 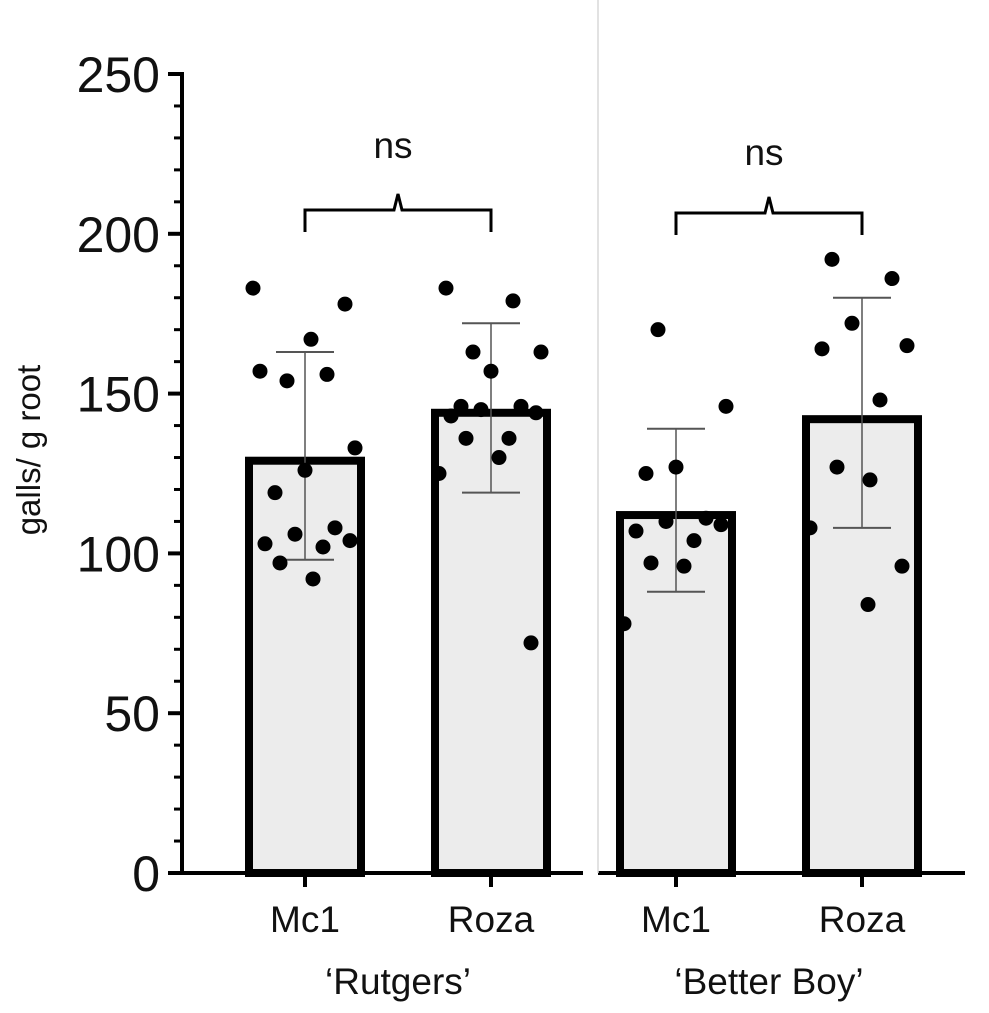 I want to click on bar, so click(x=305, y=666).